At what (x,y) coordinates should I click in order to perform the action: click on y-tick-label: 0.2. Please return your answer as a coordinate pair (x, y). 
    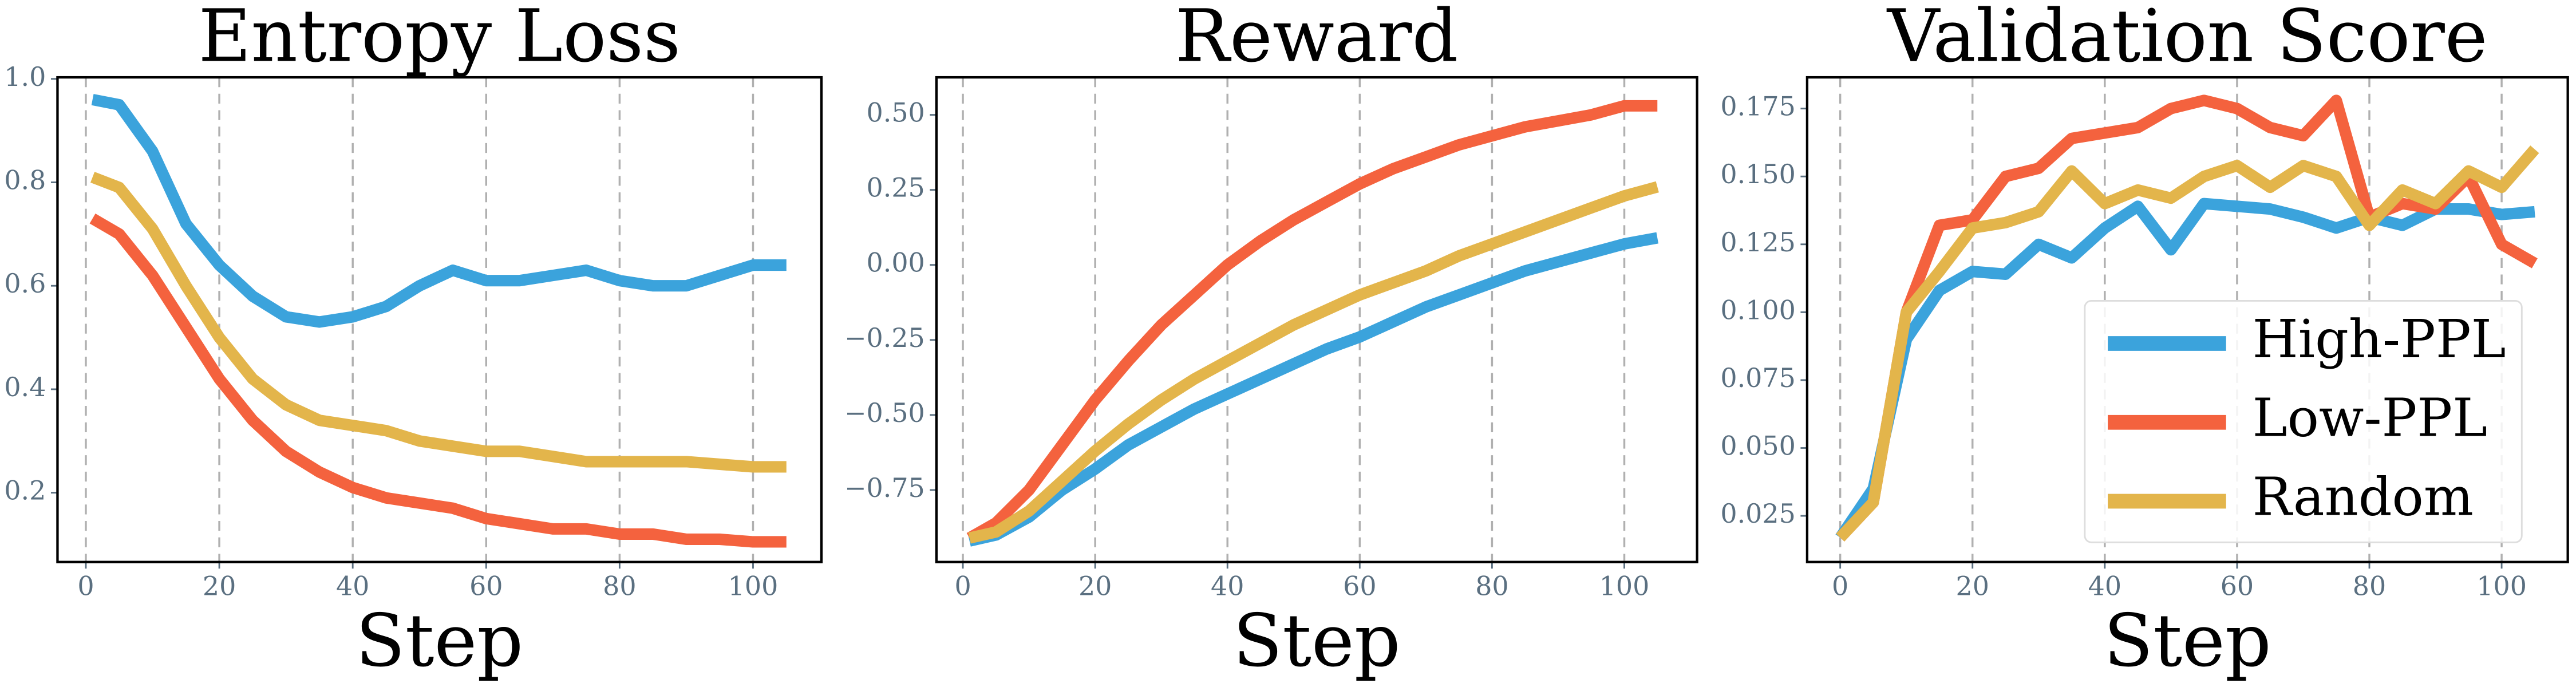
    Looking at the image, I should click on (25, 491).